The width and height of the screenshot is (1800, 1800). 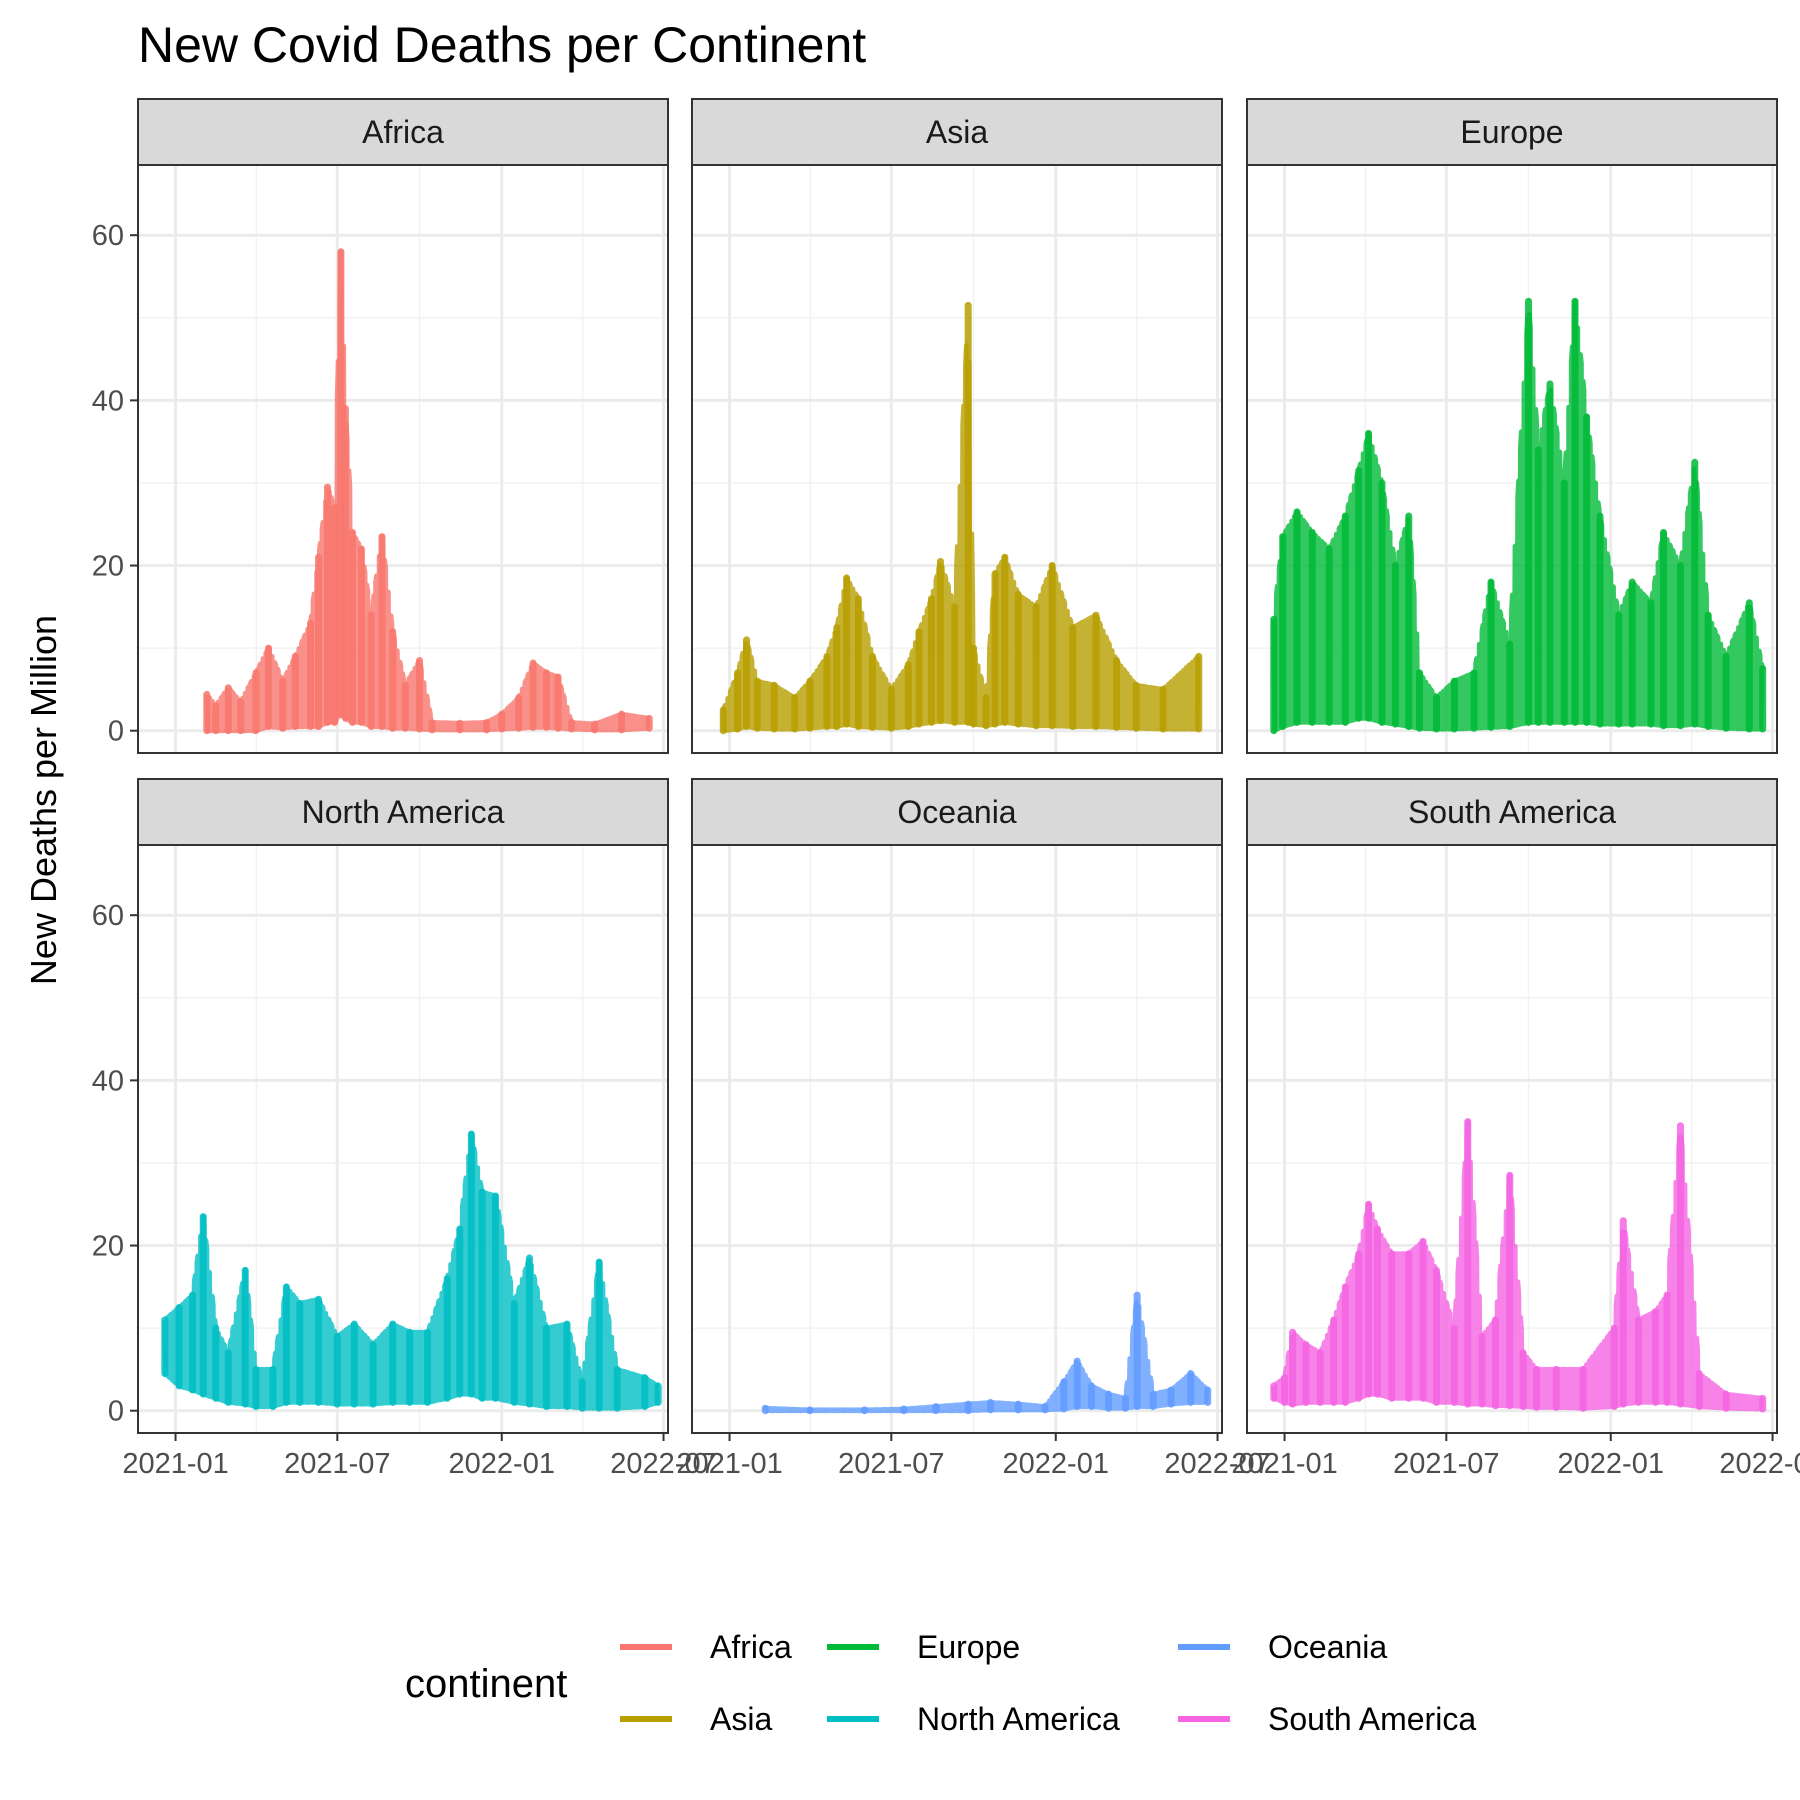 I want to click on legend-label-asia: Asia, so click(x=741, y=1719).